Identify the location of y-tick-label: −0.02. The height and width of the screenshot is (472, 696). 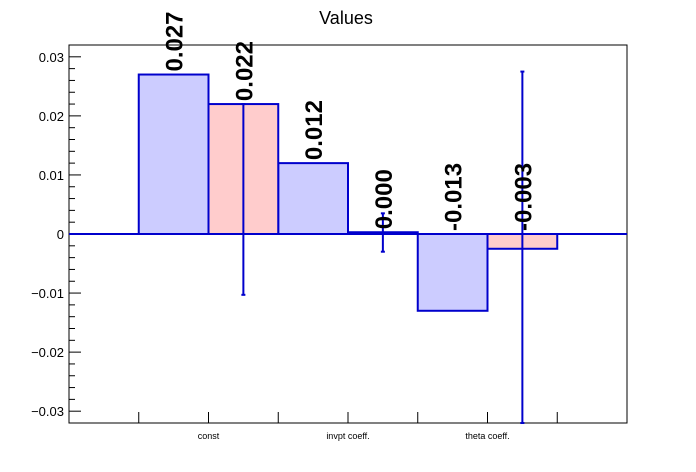
(47, 352).